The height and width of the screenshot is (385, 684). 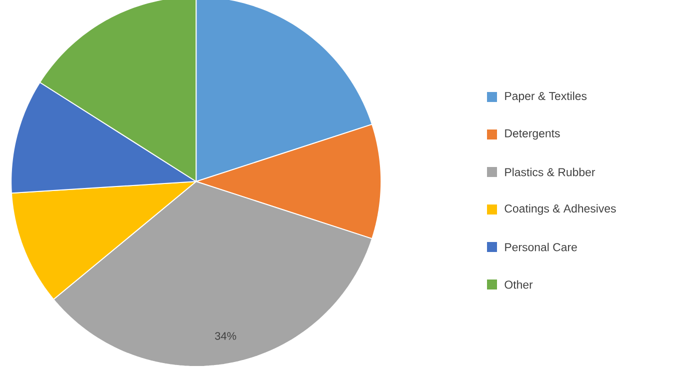 I want to click on legend-label: Coatings & Adhesives, so click(x=560, y=209).